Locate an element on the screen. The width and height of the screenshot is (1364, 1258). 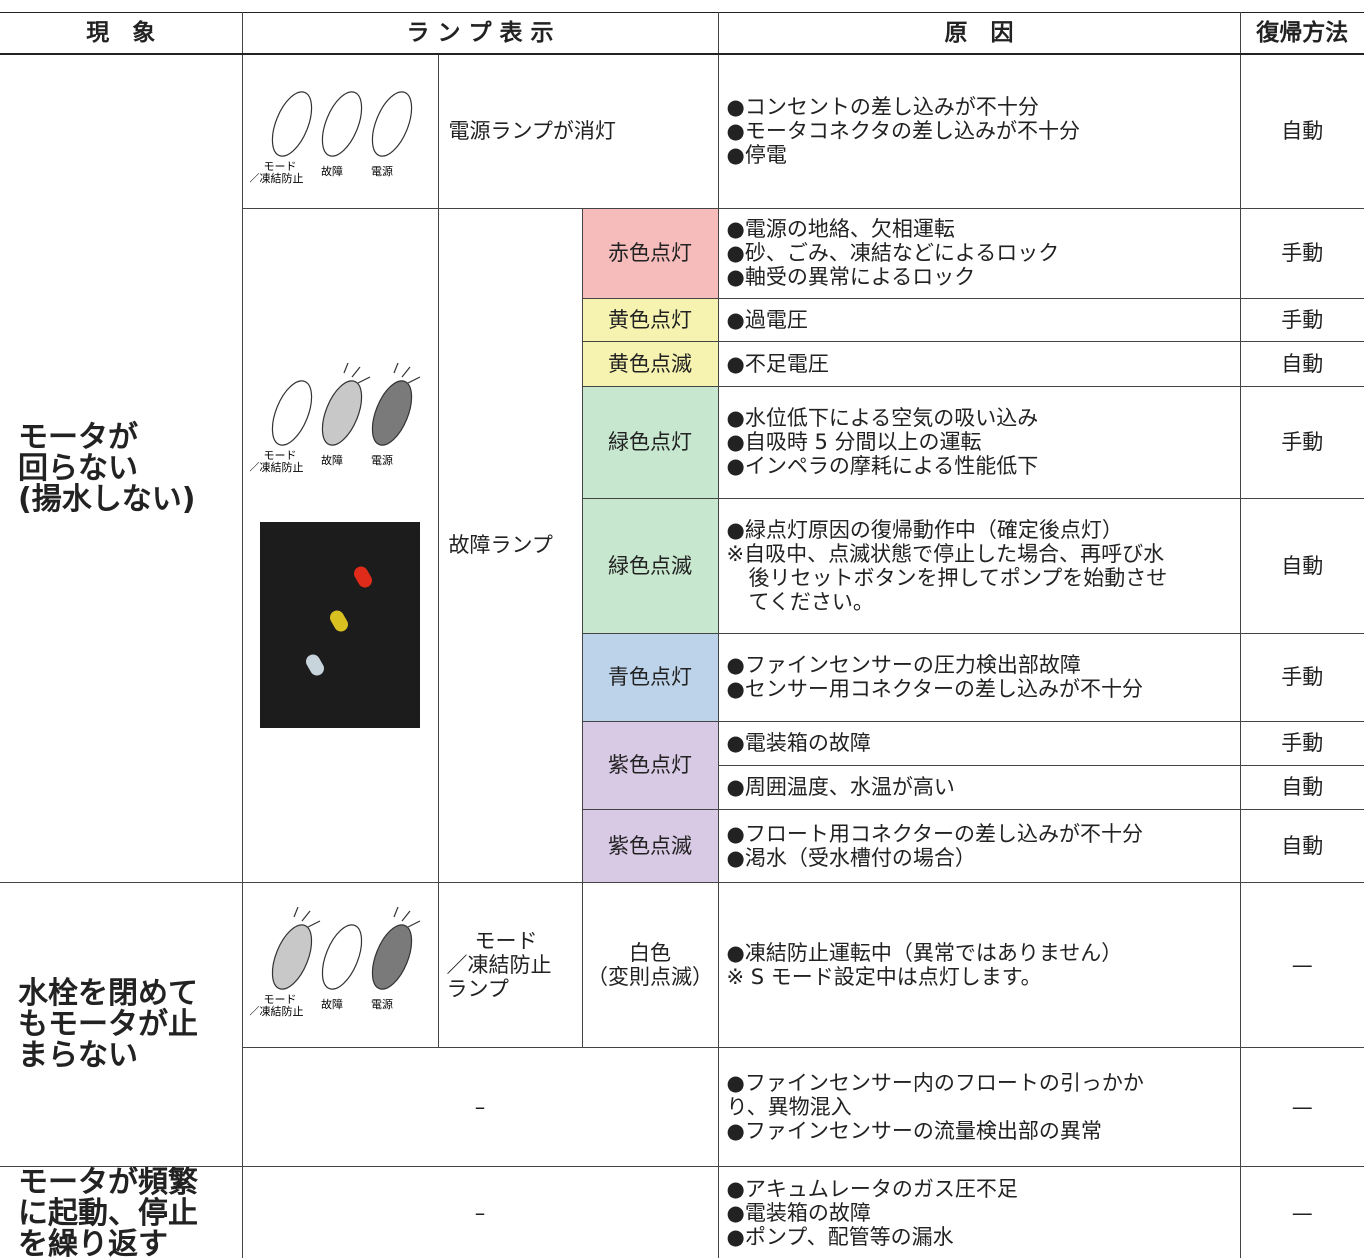
cause: ●不足電圧 is located at coordinates (979, 363).